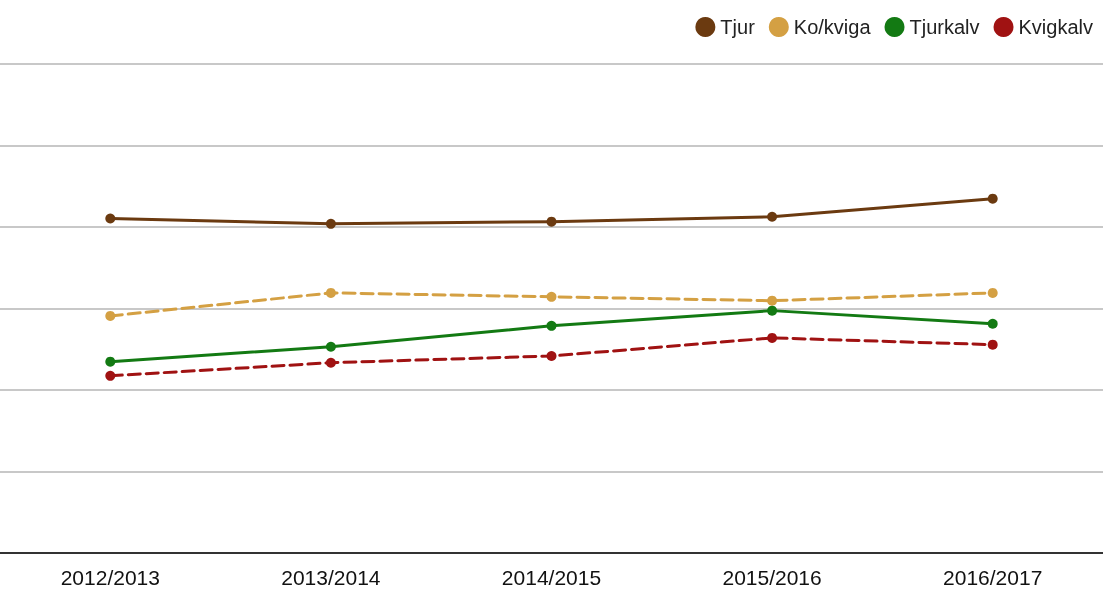  Describe the element at coordinates (551, 577) in the screenshot. I see `x-tick-label: 2014/2015` at that location.